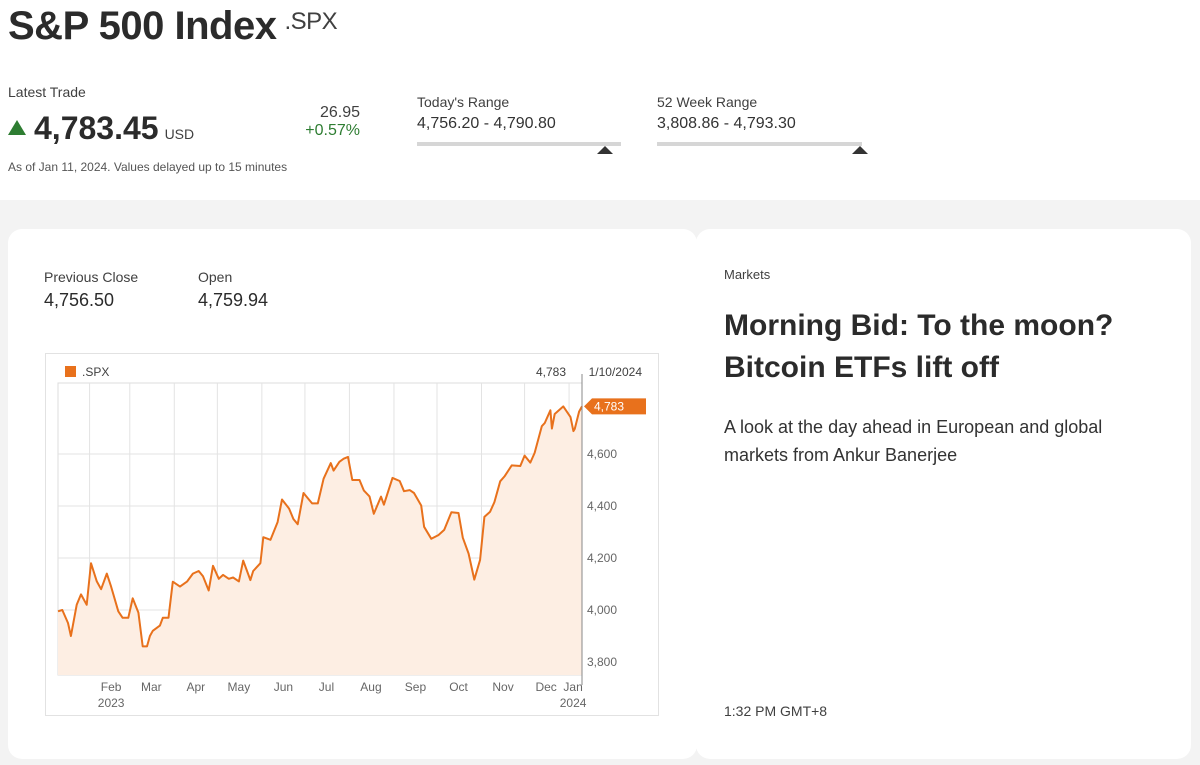 The height and width of the screenshot is (765, 1200). I want to click on last-value-tag: 4,783, so click(615, 406).